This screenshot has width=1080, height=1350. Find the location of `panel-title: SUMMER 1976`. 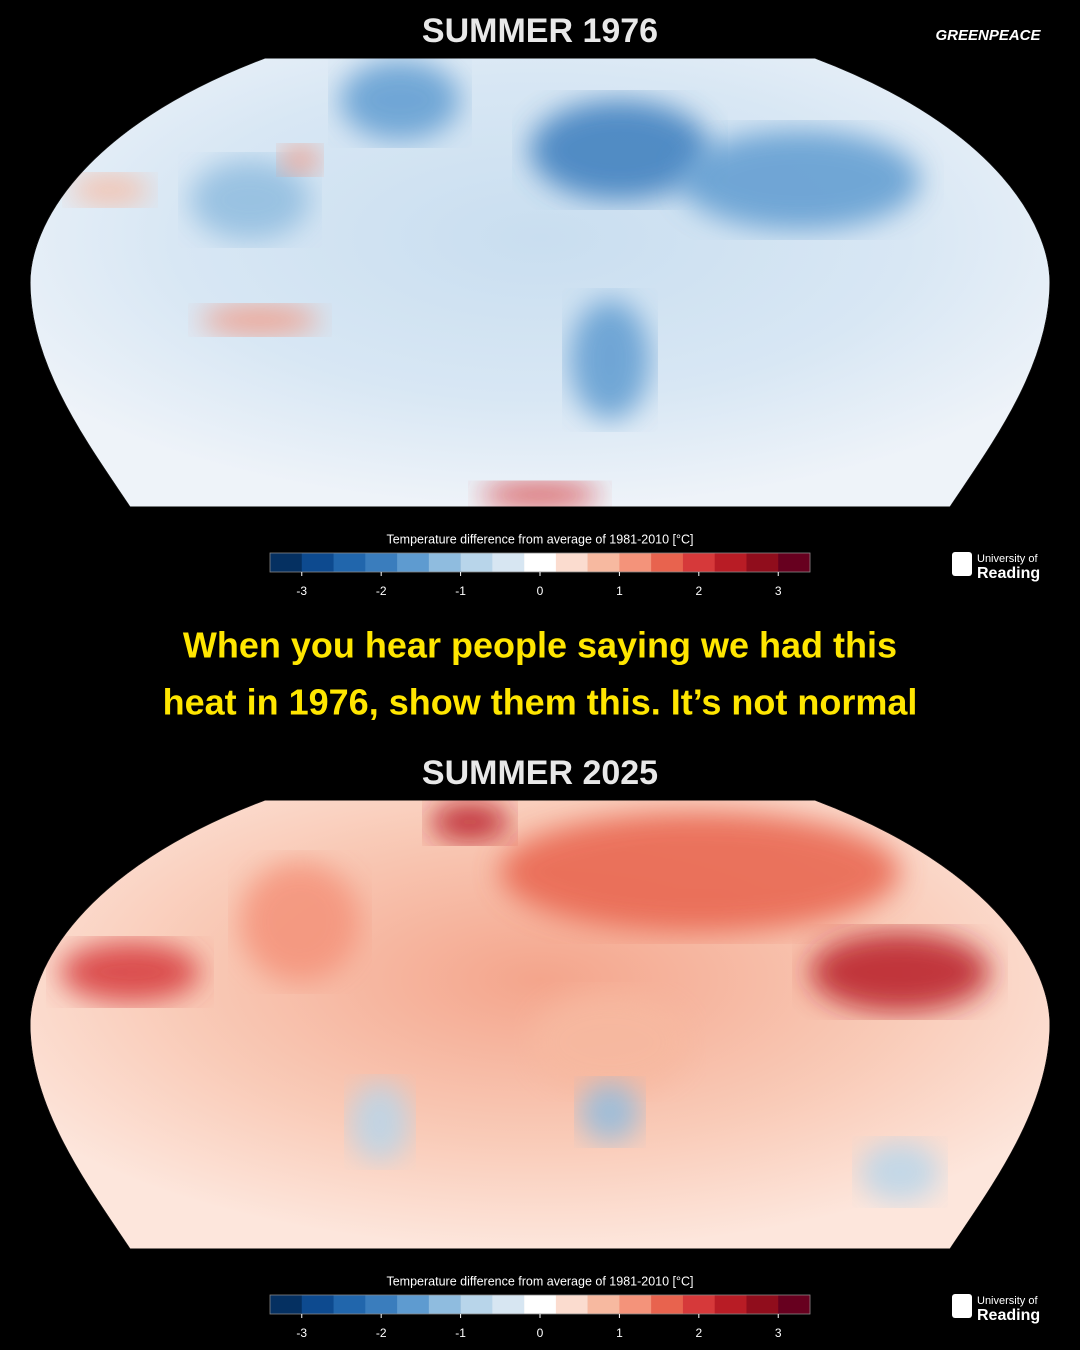

panel-title: SUMMER 1976 is located at coordinates (540, 31).